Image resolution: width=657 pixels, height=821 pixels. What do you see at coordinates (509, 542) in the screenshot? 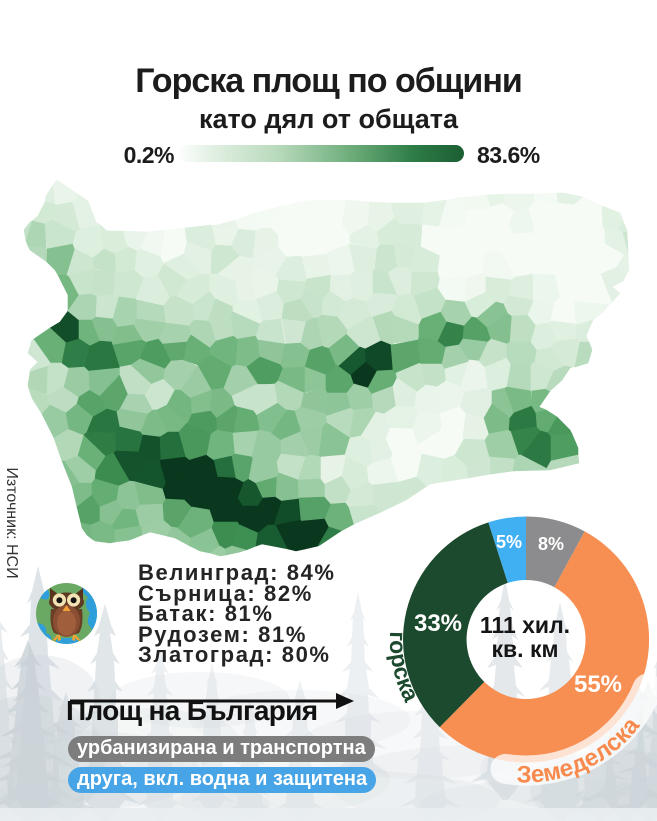
I see `svg-text: 5%` at bounding box center [509, 542].